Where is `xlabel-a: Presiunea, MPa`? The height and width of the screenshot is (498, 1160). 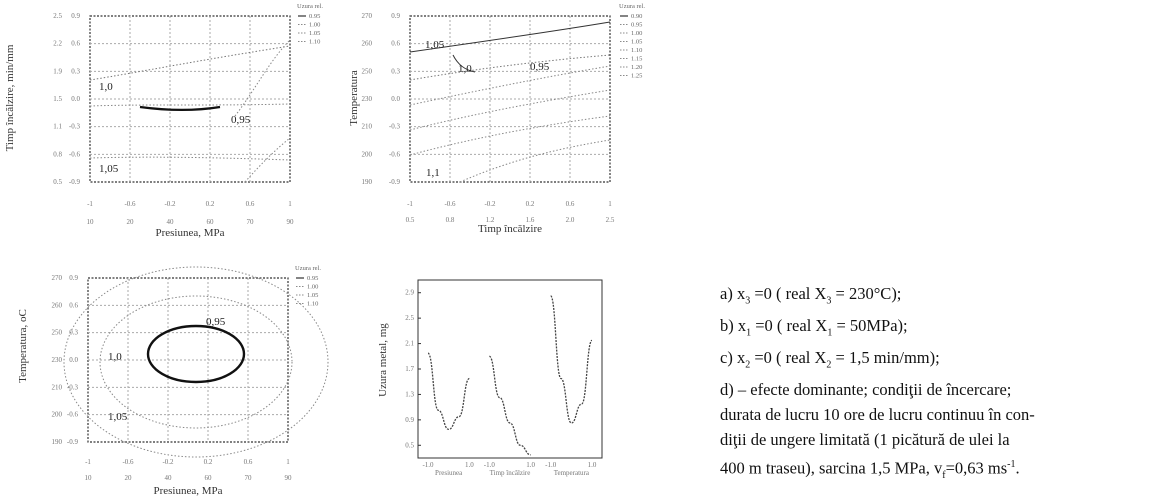
xlabel-a: Presiunea, MPa is located at coordinates (189, 233).